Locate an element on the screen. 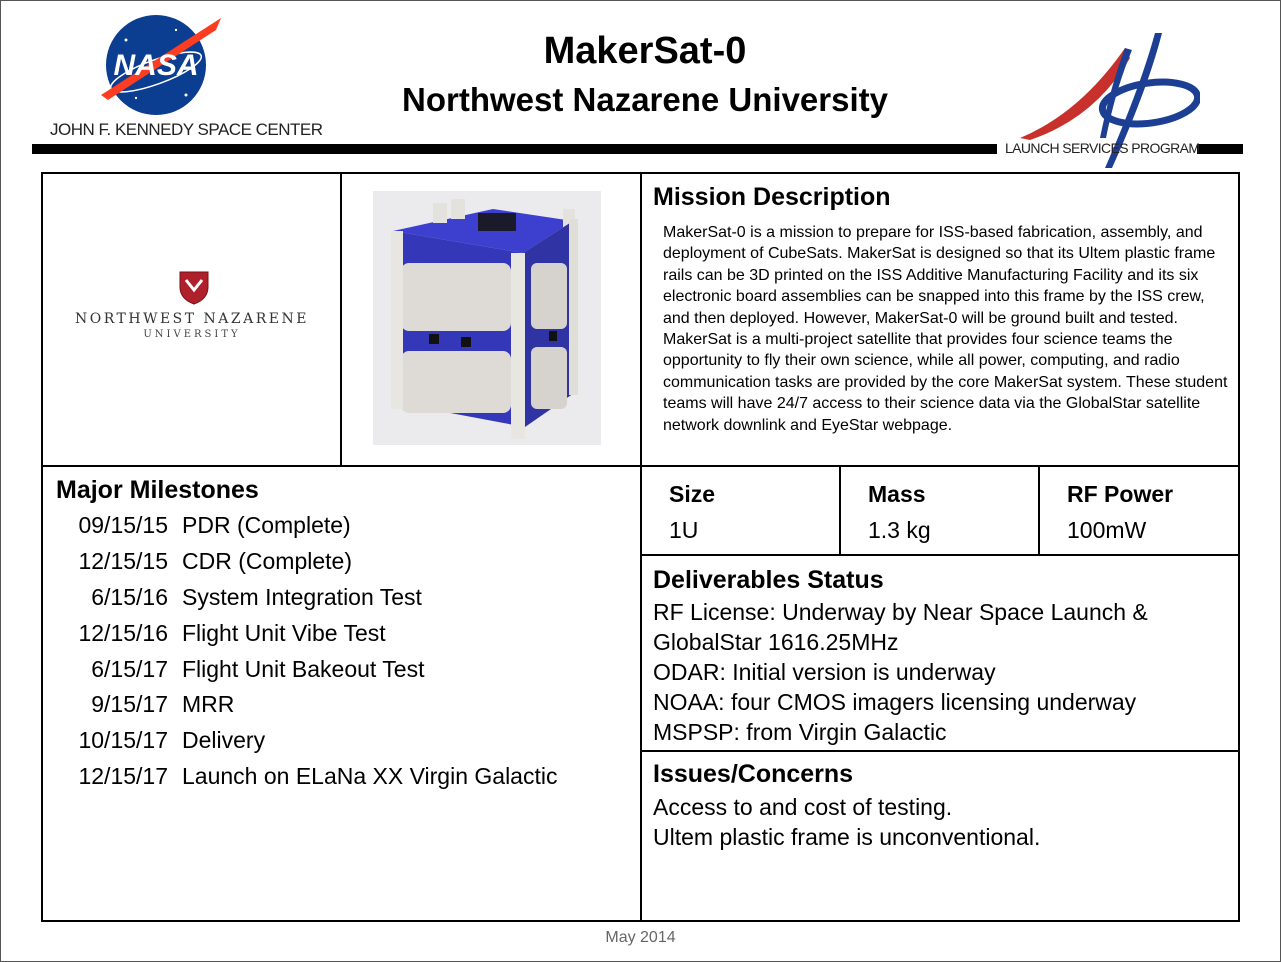 The image size is (1281, 962). milestone-date: 12/15/16 is located at coordinates (123, 632).